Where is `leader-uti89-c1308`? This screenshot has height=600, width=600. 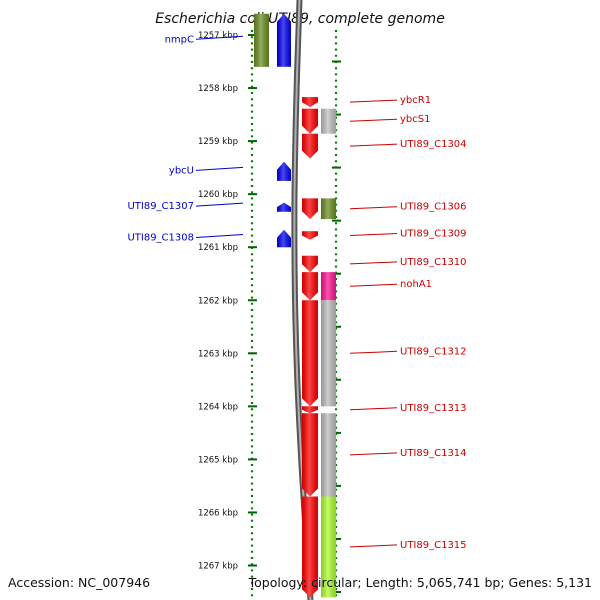
leader-uti89-c1308 is located at coordinates (219, 235).